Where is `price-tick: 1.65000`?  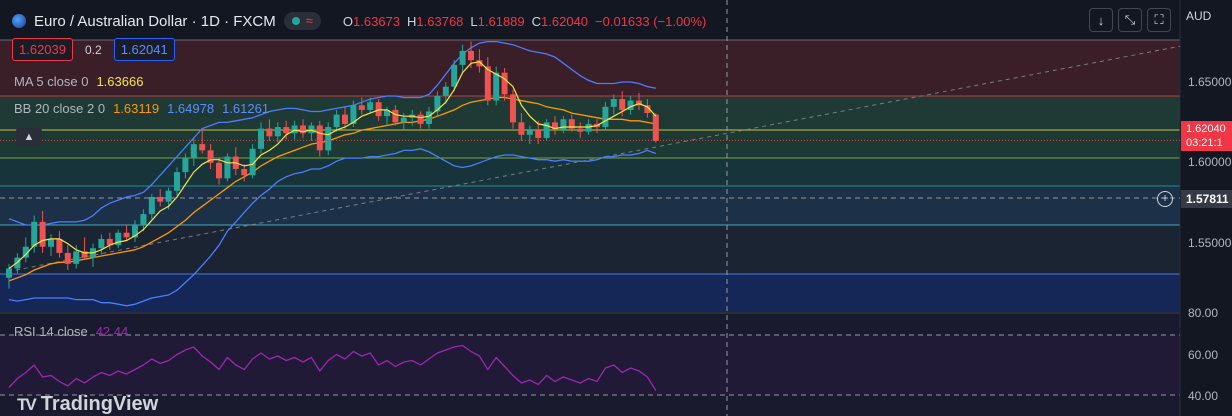 price-tick: 1.65000 is located at coordinates (1210, 82).